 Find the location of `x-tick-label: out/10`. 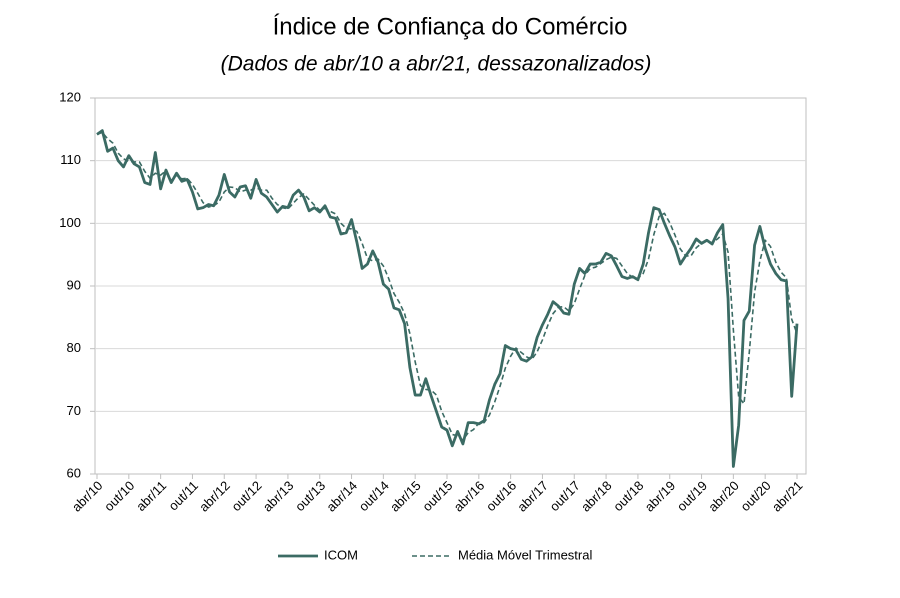

x-tick-label: out/10 is located at coordinates (119, 496).